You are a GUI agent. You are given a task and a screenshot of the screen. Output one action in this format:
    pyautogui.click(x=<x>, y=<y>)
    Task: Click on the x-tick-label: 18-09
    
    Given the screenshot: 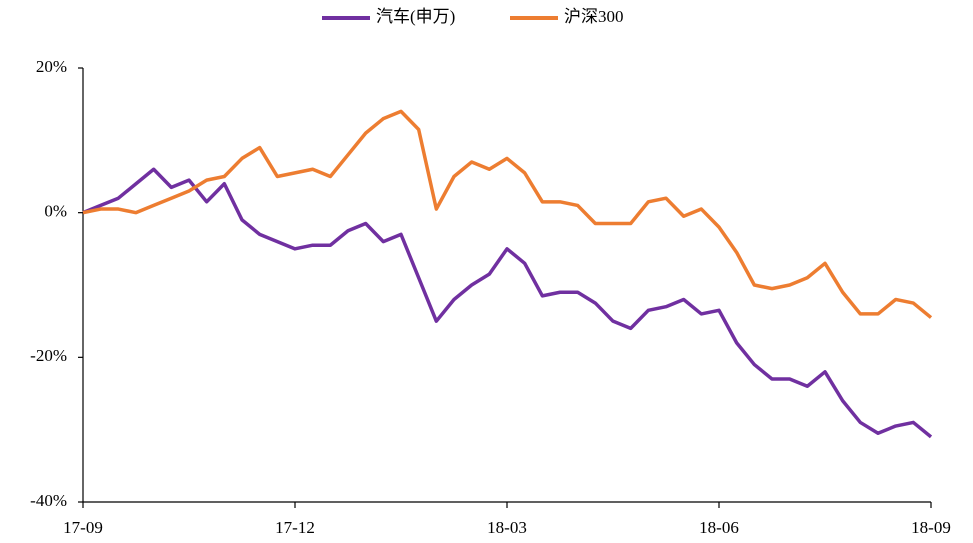 What is the action you would take?
    pyautogui.click(x=931, y=527)
    